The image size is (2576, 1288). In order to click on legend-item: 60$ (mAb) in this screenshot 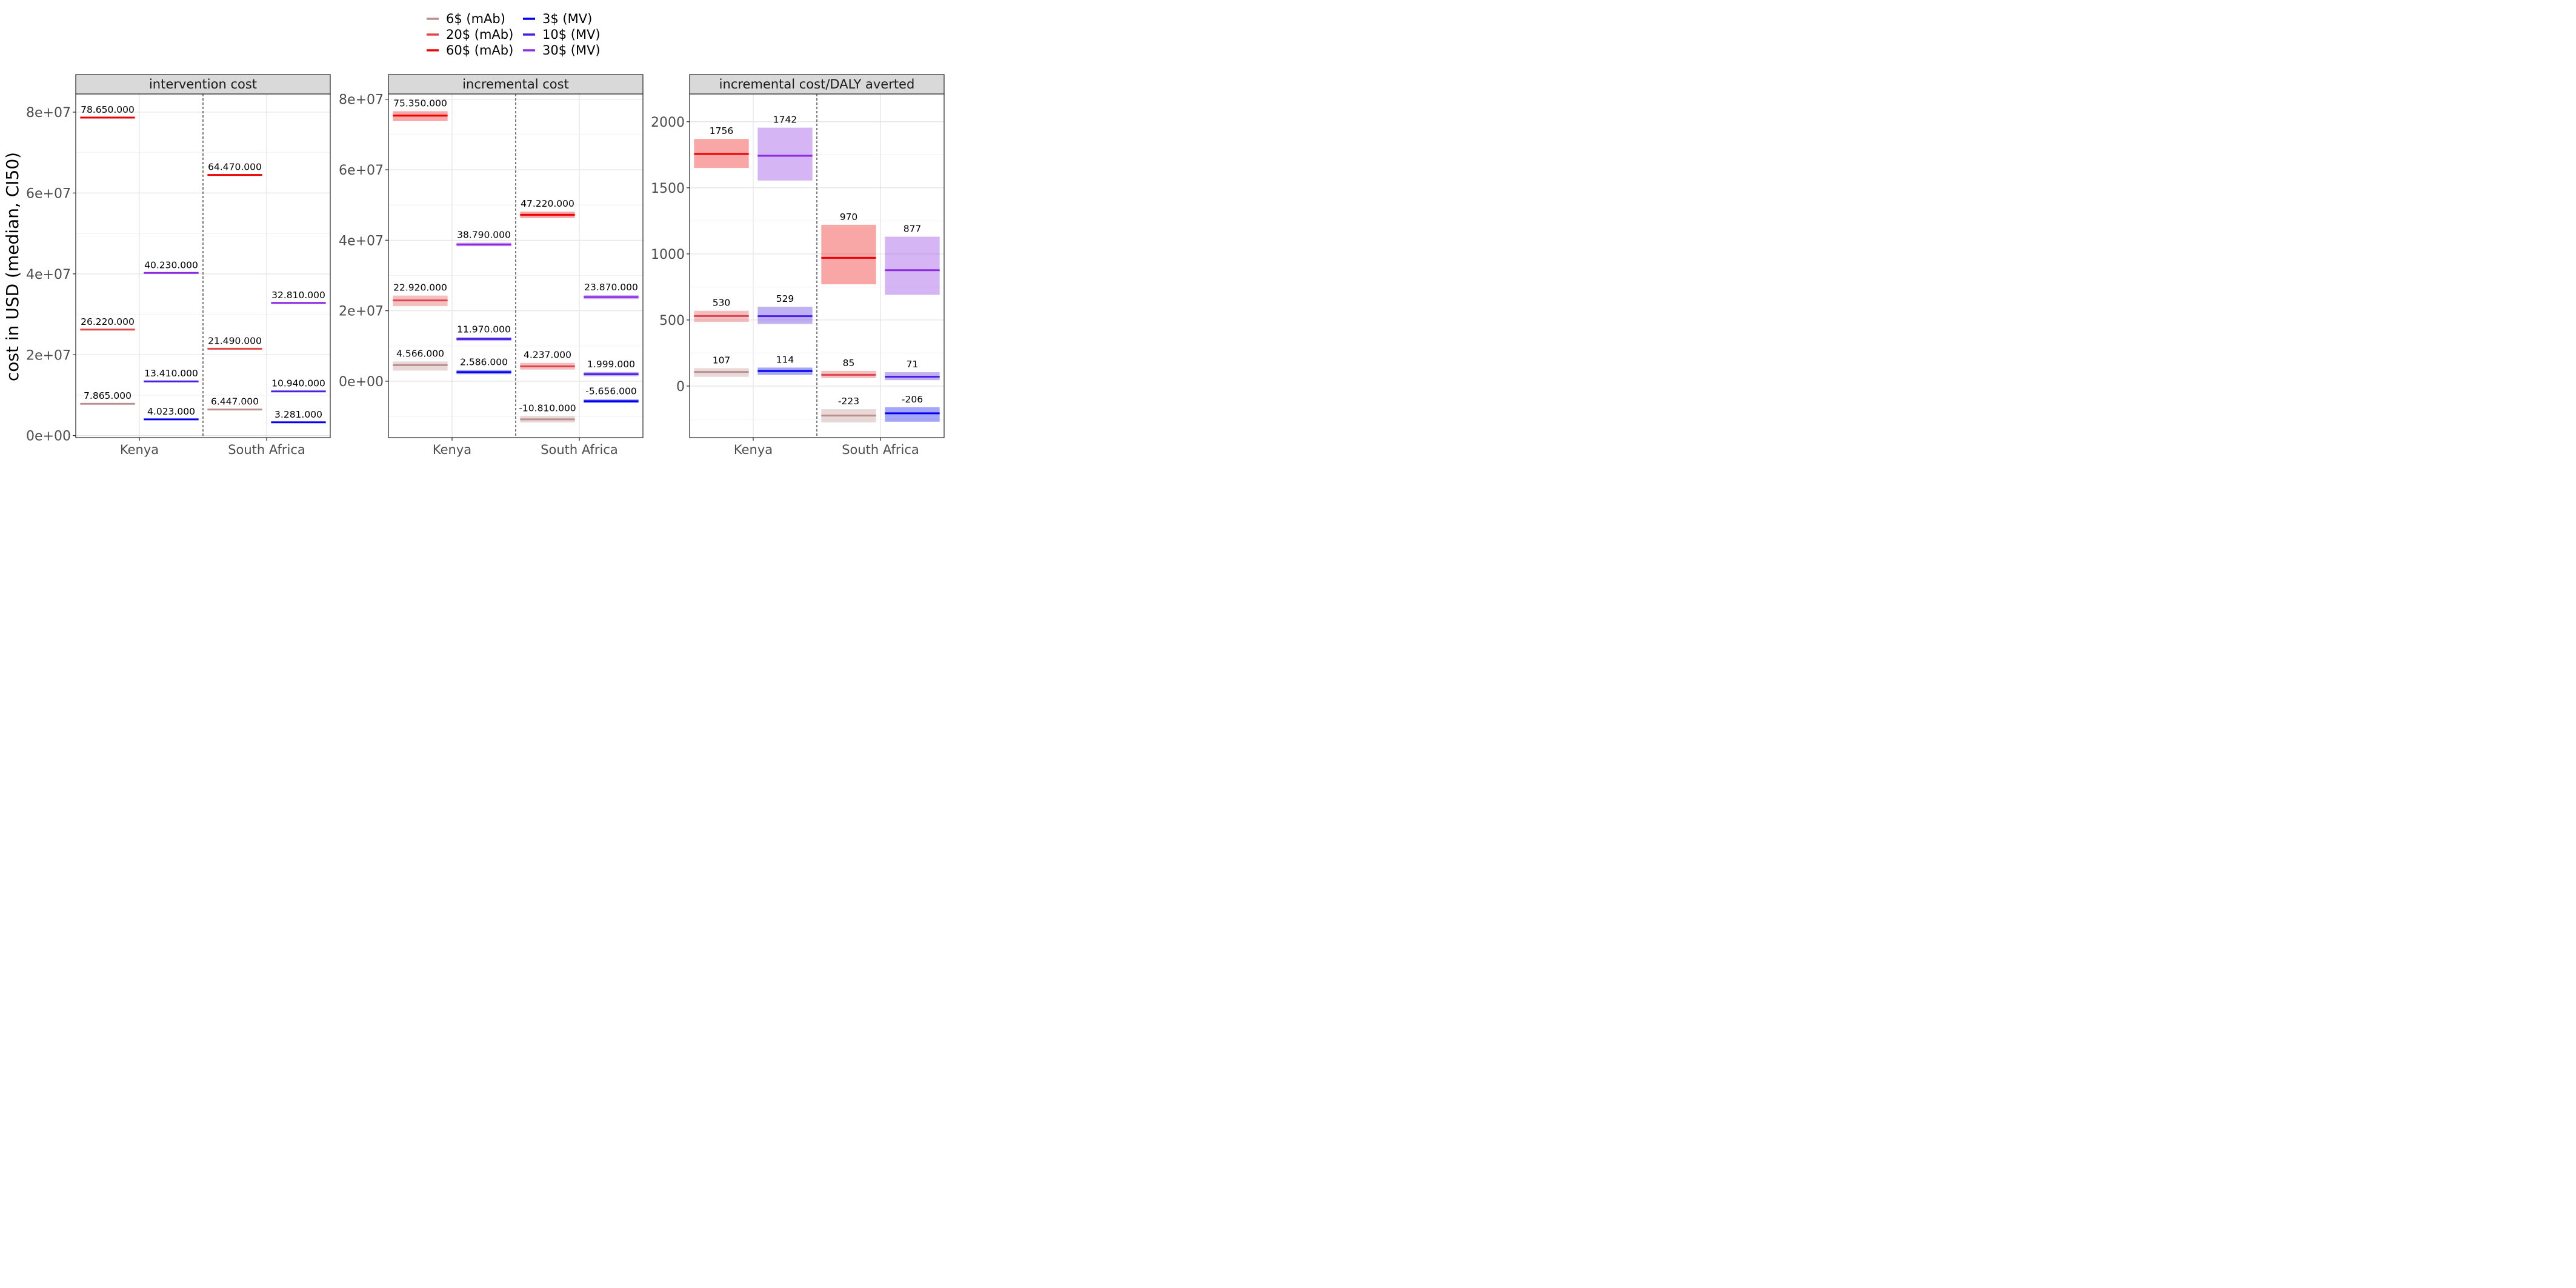, I will do `click(470, 50)`.